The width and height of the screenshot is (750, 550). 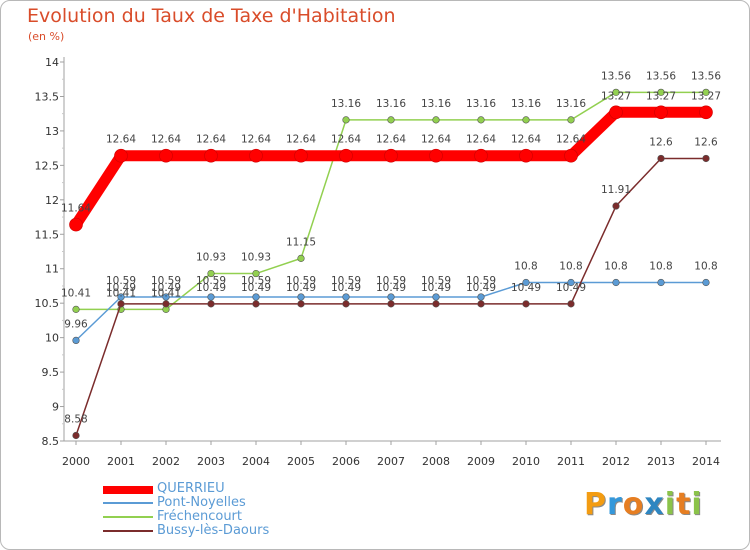 I want to click on data-label: 11.15, so click(x=301, y=242).